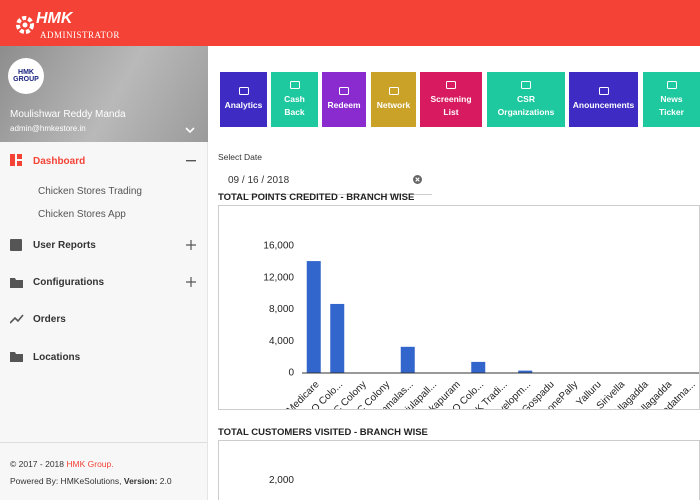 The image size is (700, 500). I want to click on user-email: admin@hmkestore.in, so click(48, 128).